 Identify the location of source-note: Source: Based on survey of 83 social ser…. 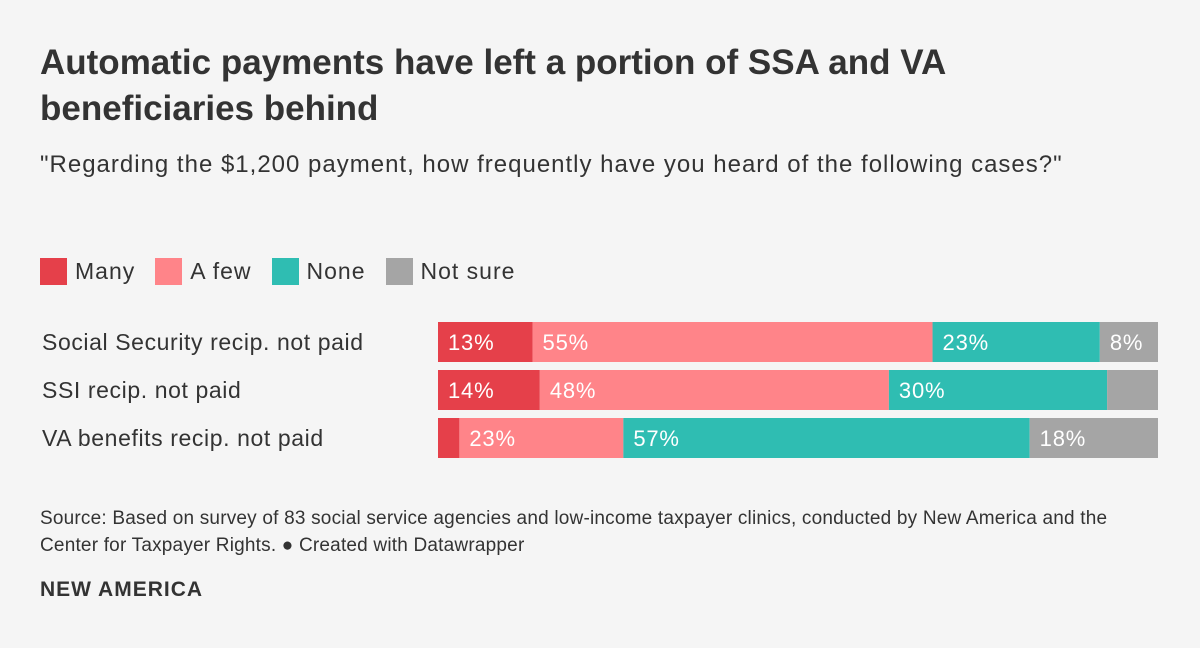
(574, 532).